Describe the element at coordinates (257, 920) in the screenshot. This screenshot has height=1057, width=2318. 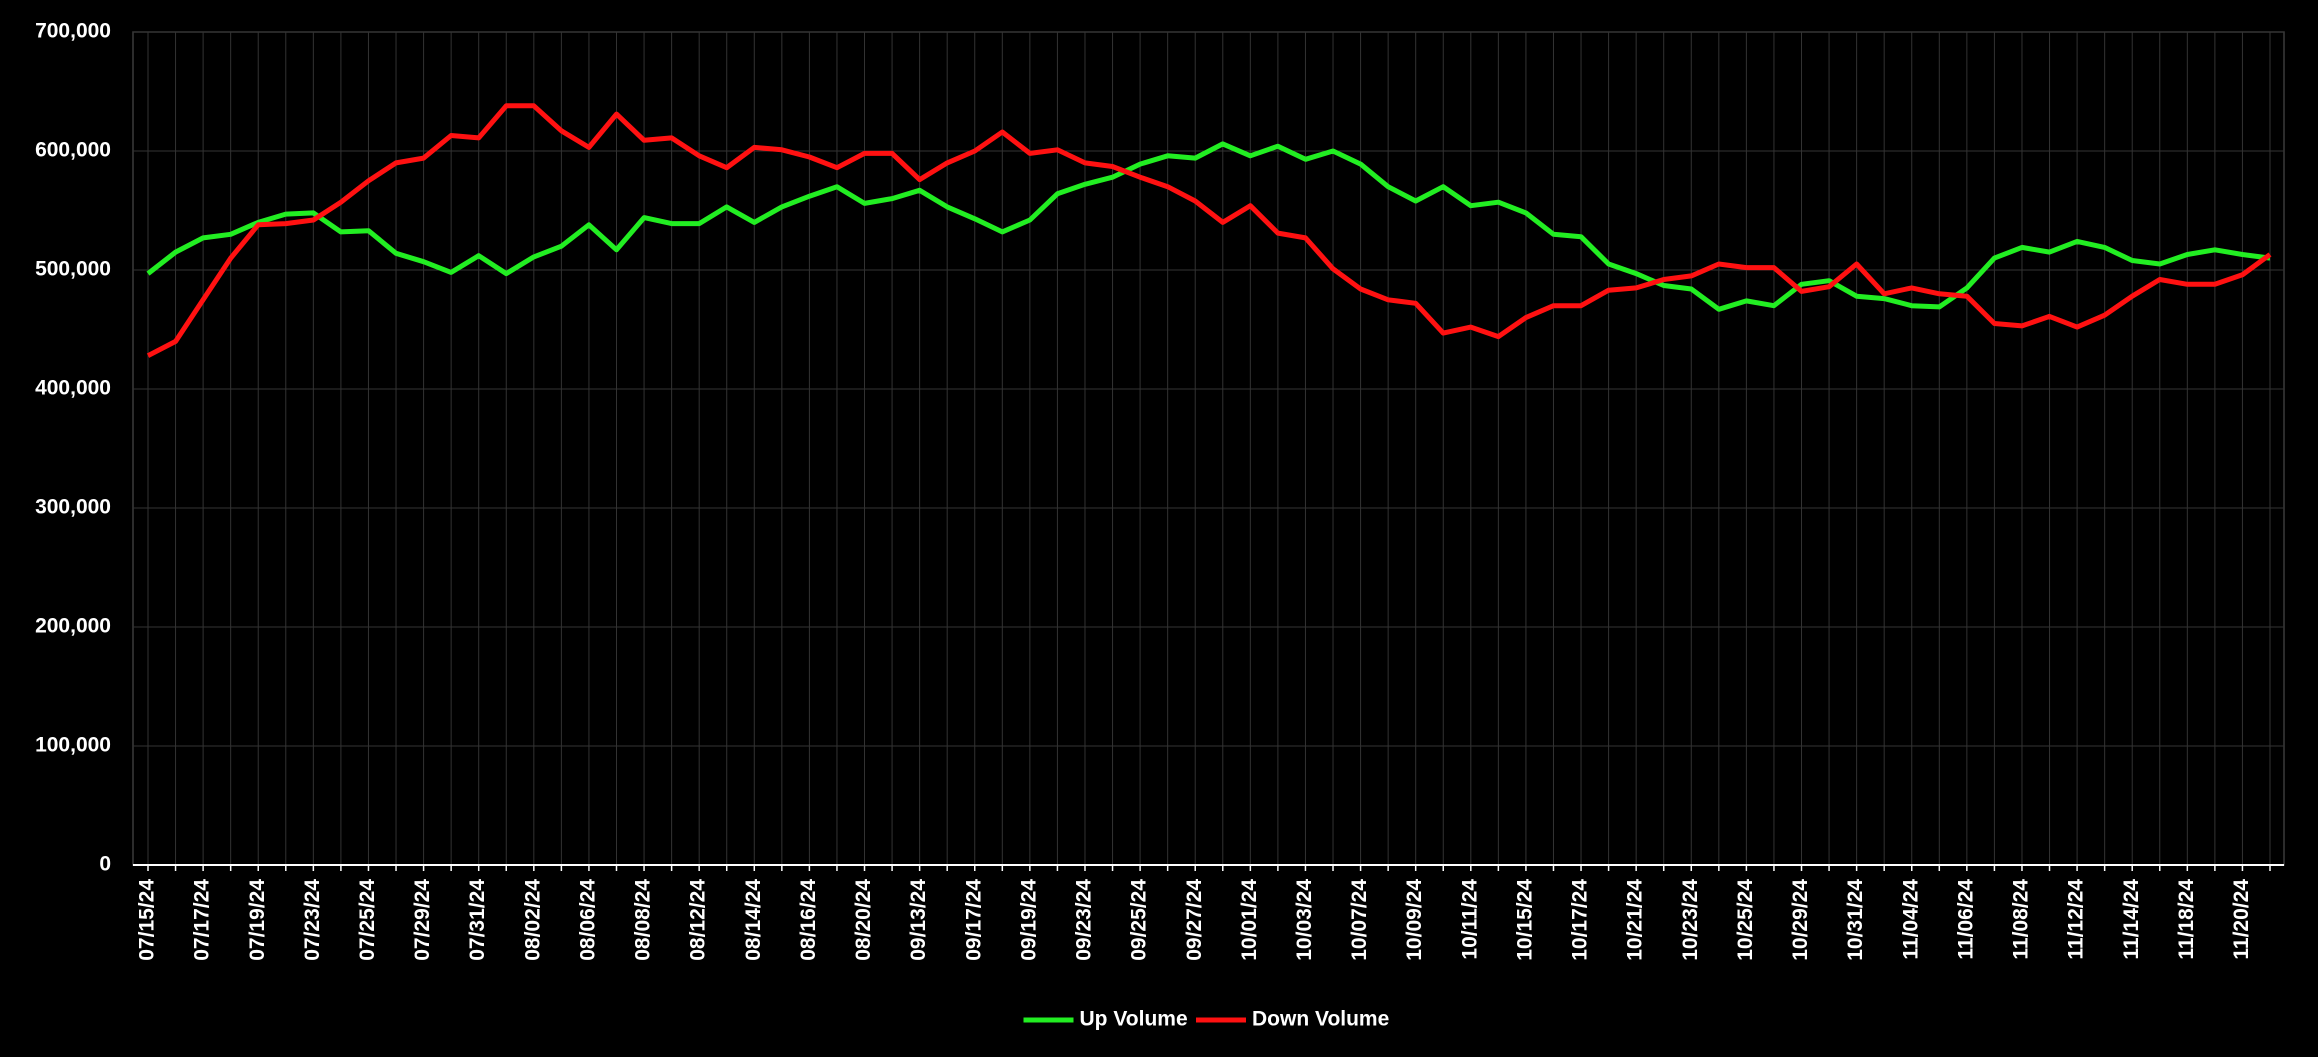
I see `x-tick-label: 07/19/24` at that location.